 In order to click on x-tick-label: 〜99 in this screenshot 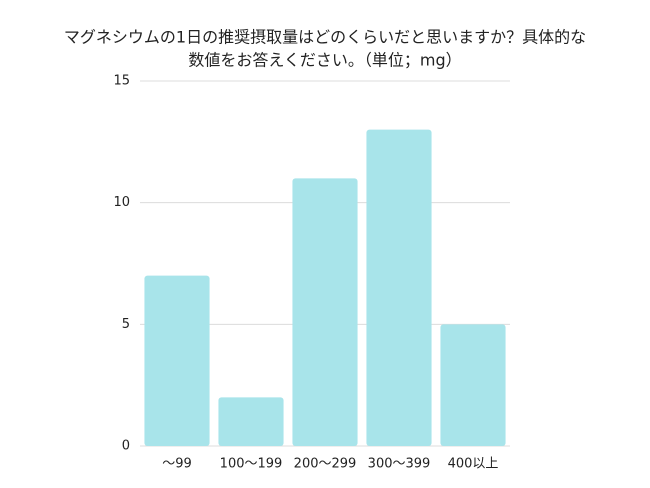, I will do `click(177, 464)`.